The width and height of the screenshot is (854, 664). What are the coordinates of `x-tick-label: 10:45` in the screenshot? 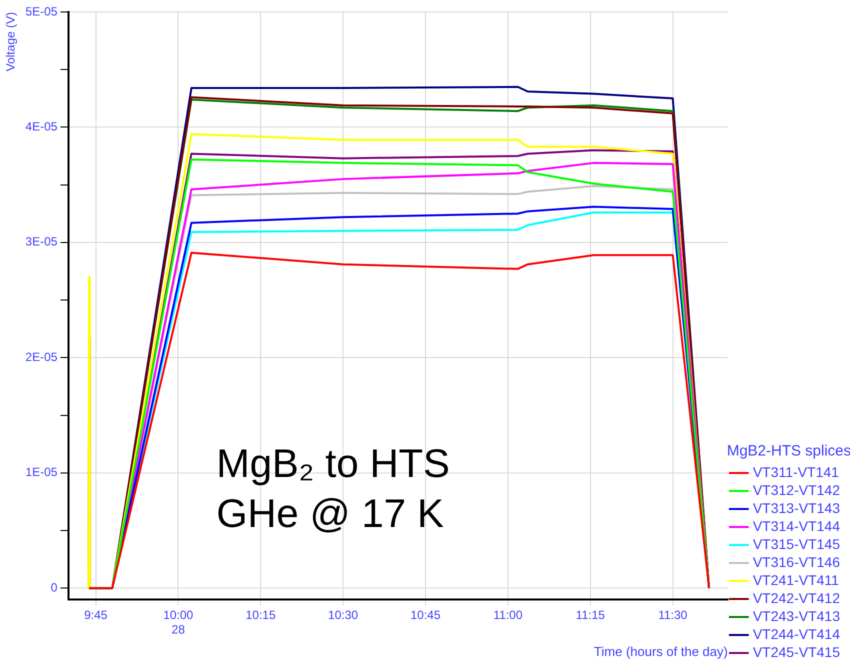 It's located at (425, 615).